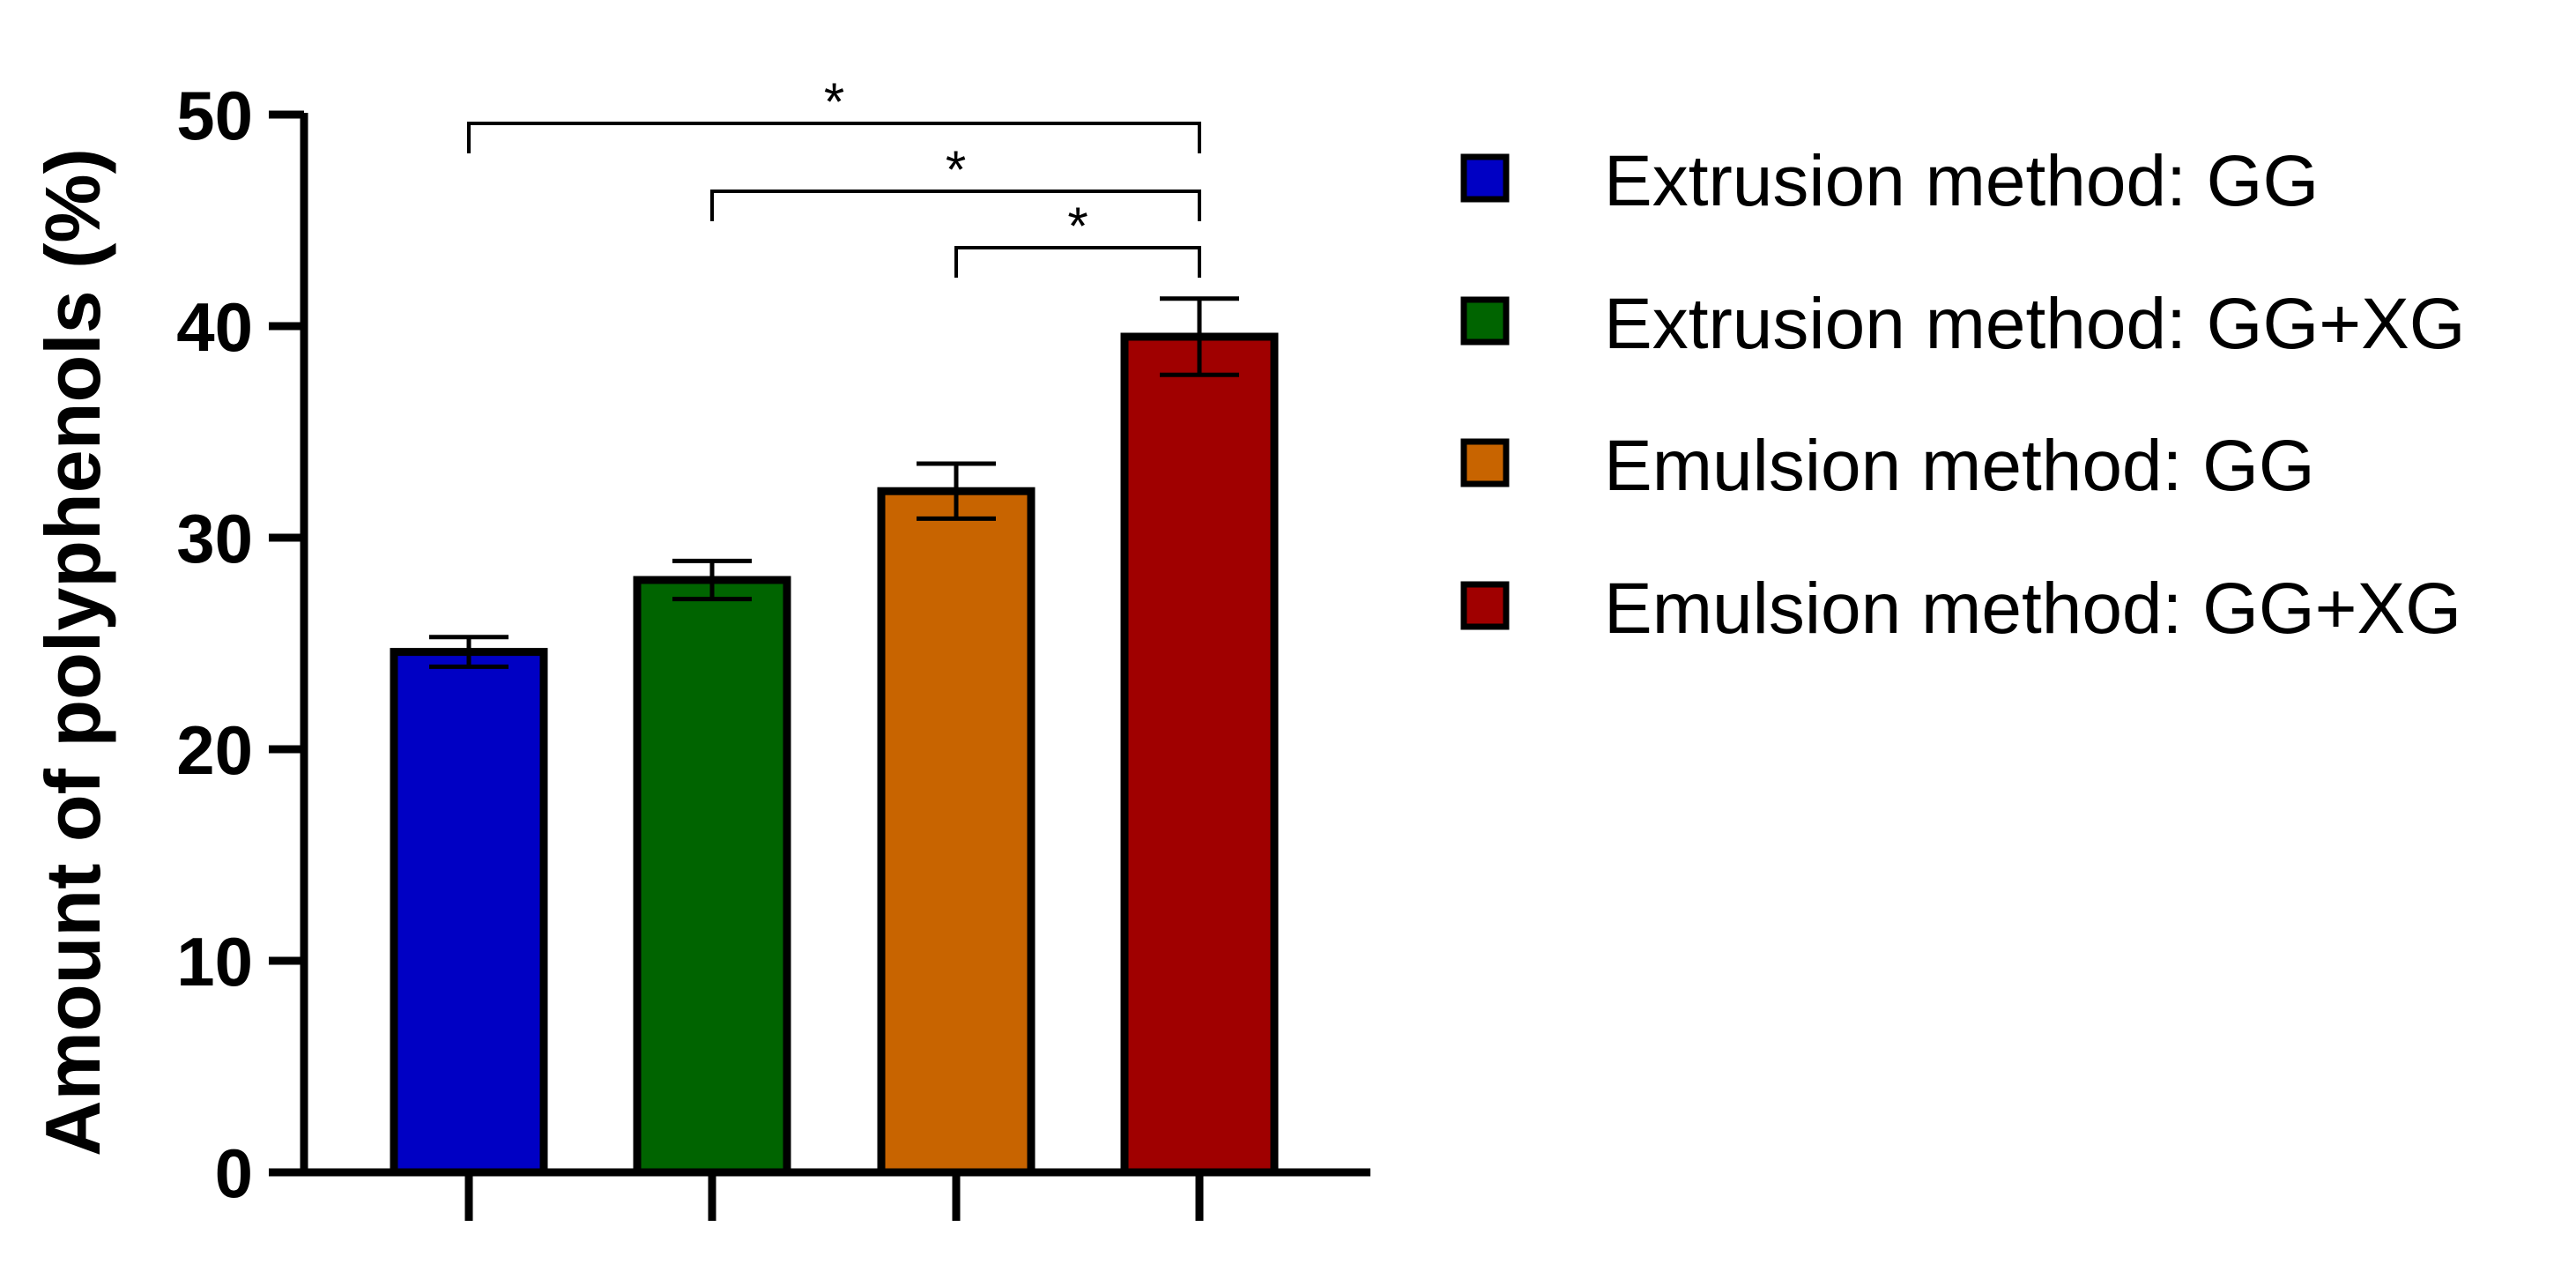  Describe the element at coordinates (72, 652) in the screenshot. I see `y-axis-label: Amount of polyphenols (%)` at that location.